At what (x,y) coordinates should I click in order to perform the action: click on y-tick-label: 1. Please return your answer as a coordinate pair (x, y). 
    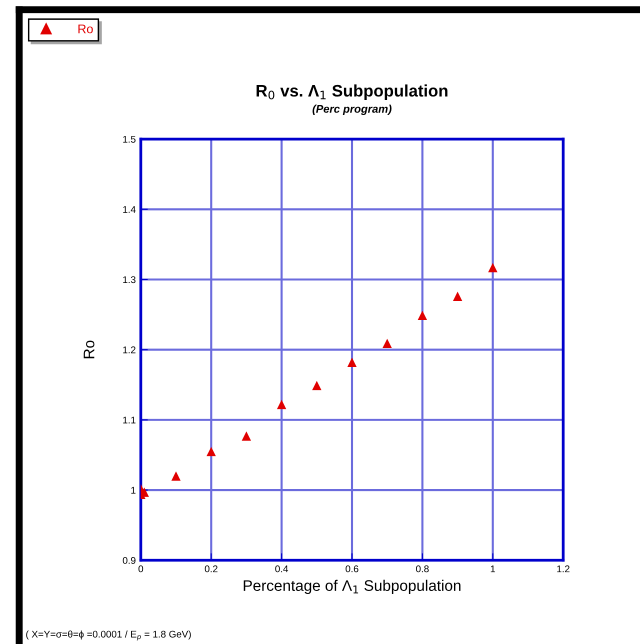
    Looking at the image, I should click on (133, 490).